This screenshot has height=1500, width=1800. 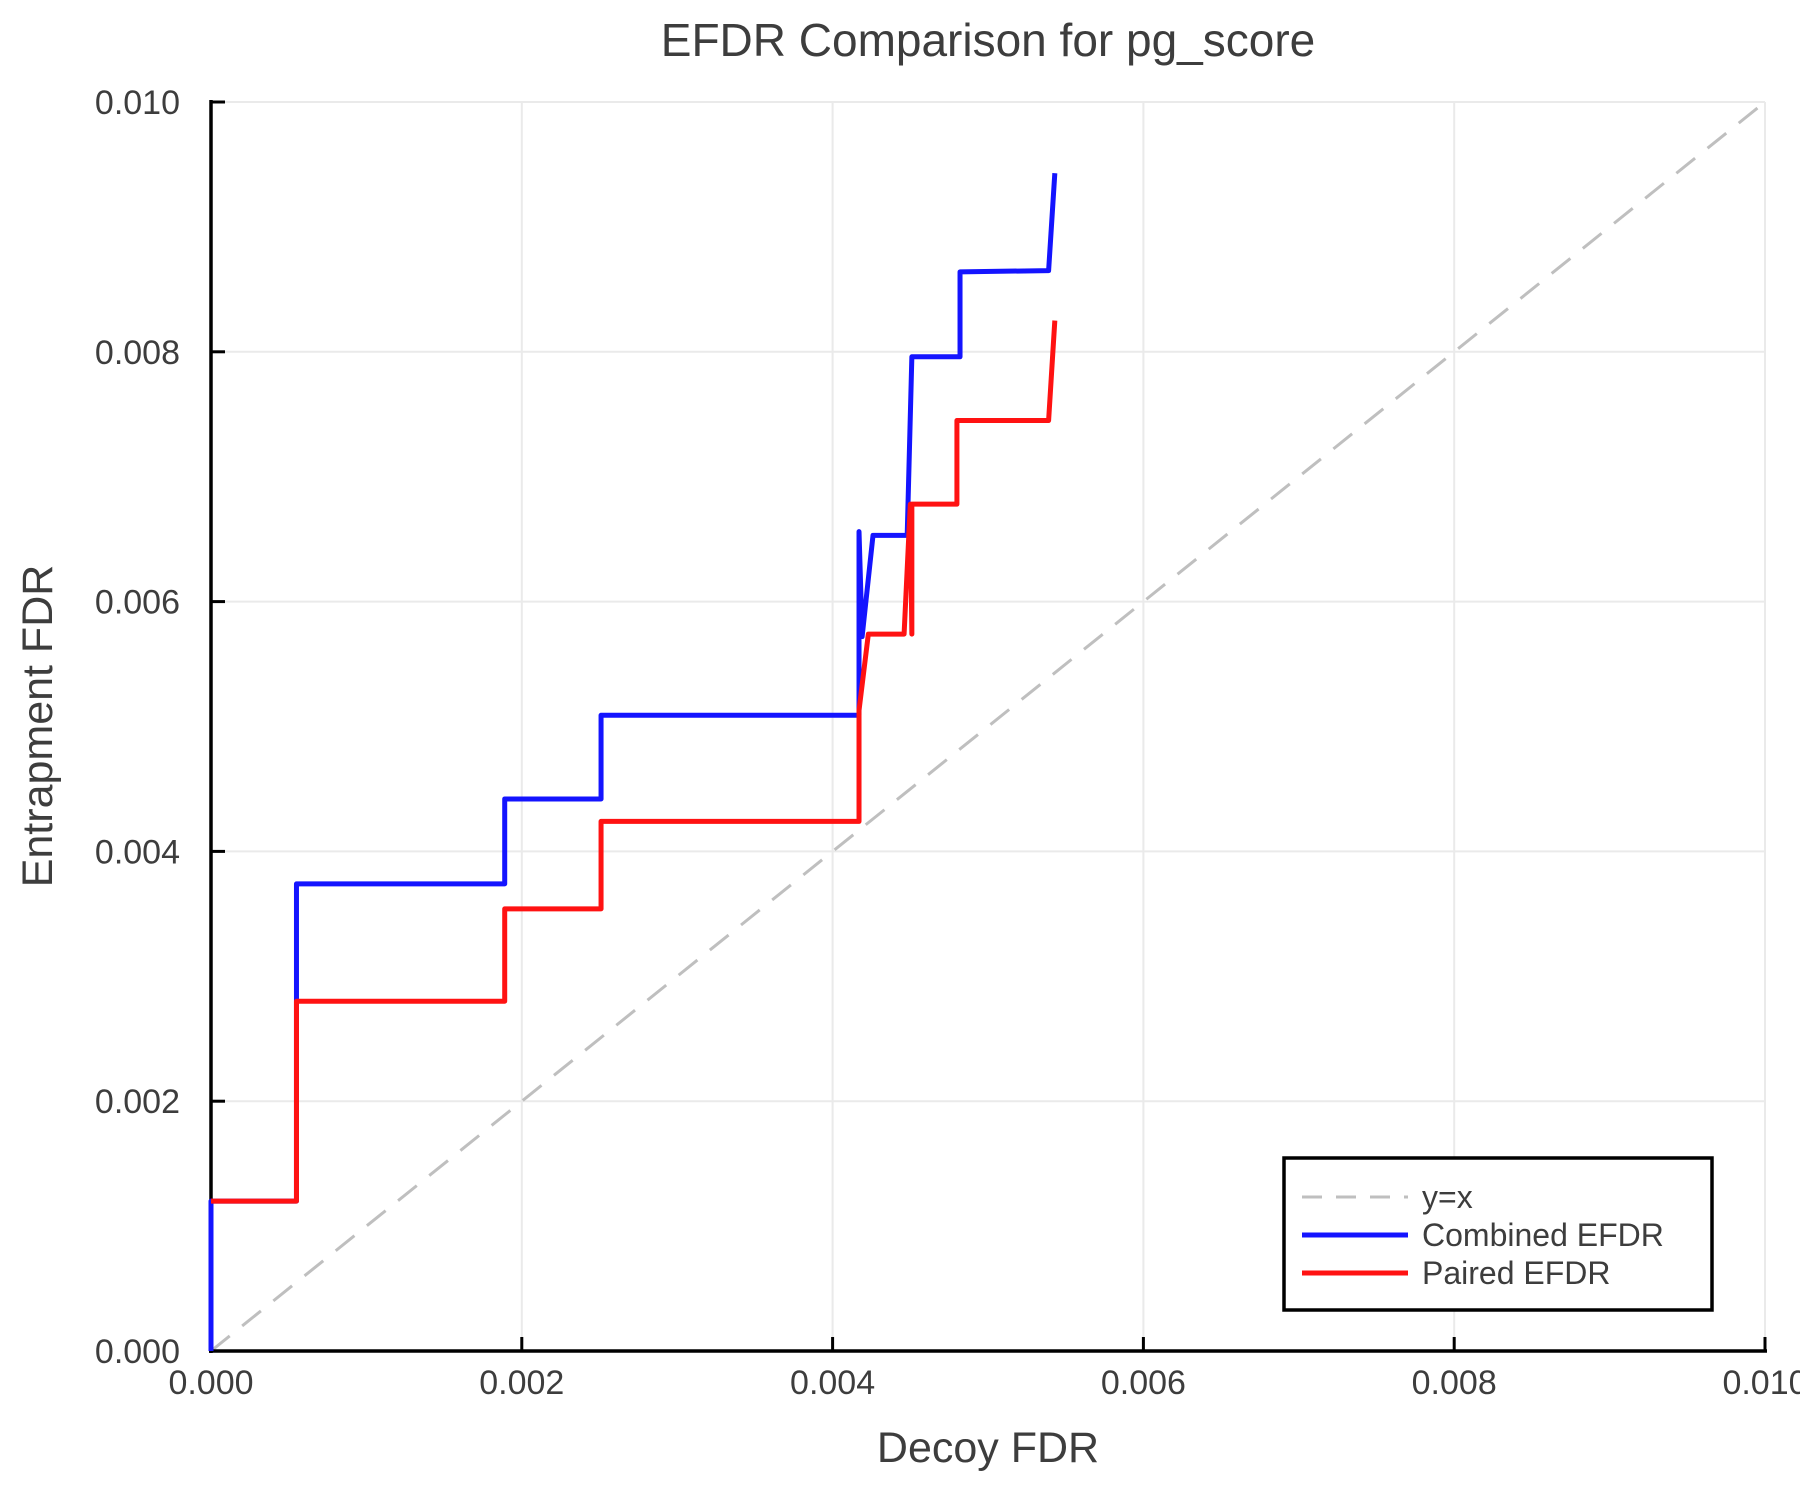 I want to click on y-tick-label: 0.000, so click(x=137, y=1352).